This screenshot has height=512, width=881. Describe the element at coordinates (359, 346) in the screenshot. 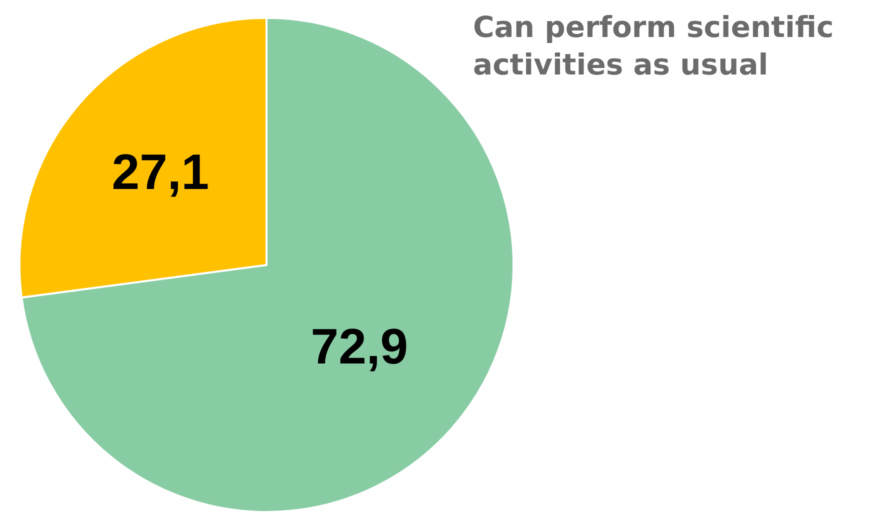

I see `data-label: 72,9` at that location.